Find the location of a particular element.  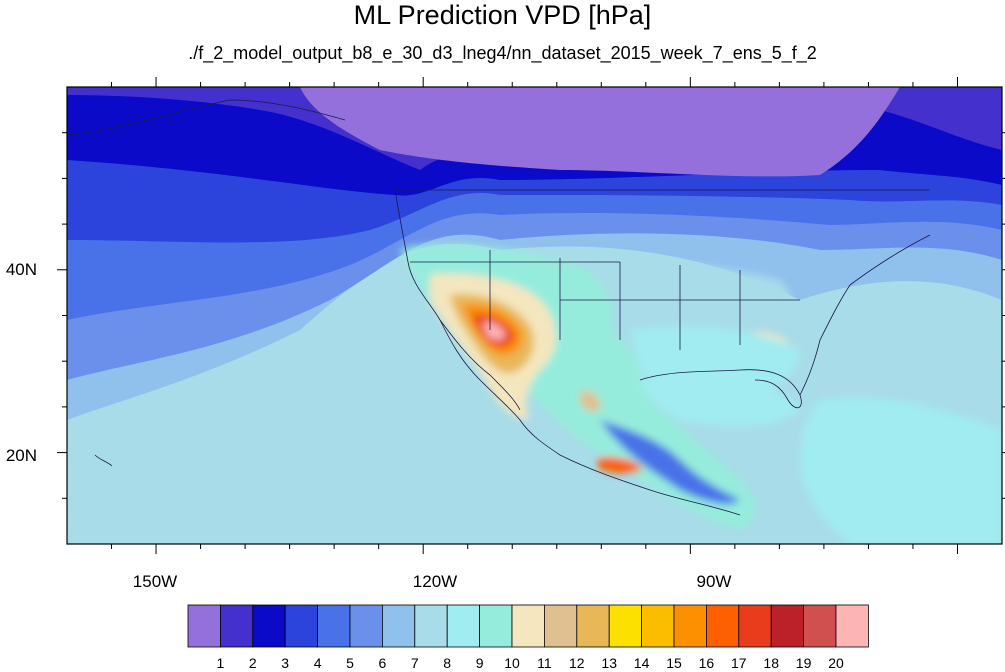

colorbar-label: 1 is located at coordinates (221, 663).